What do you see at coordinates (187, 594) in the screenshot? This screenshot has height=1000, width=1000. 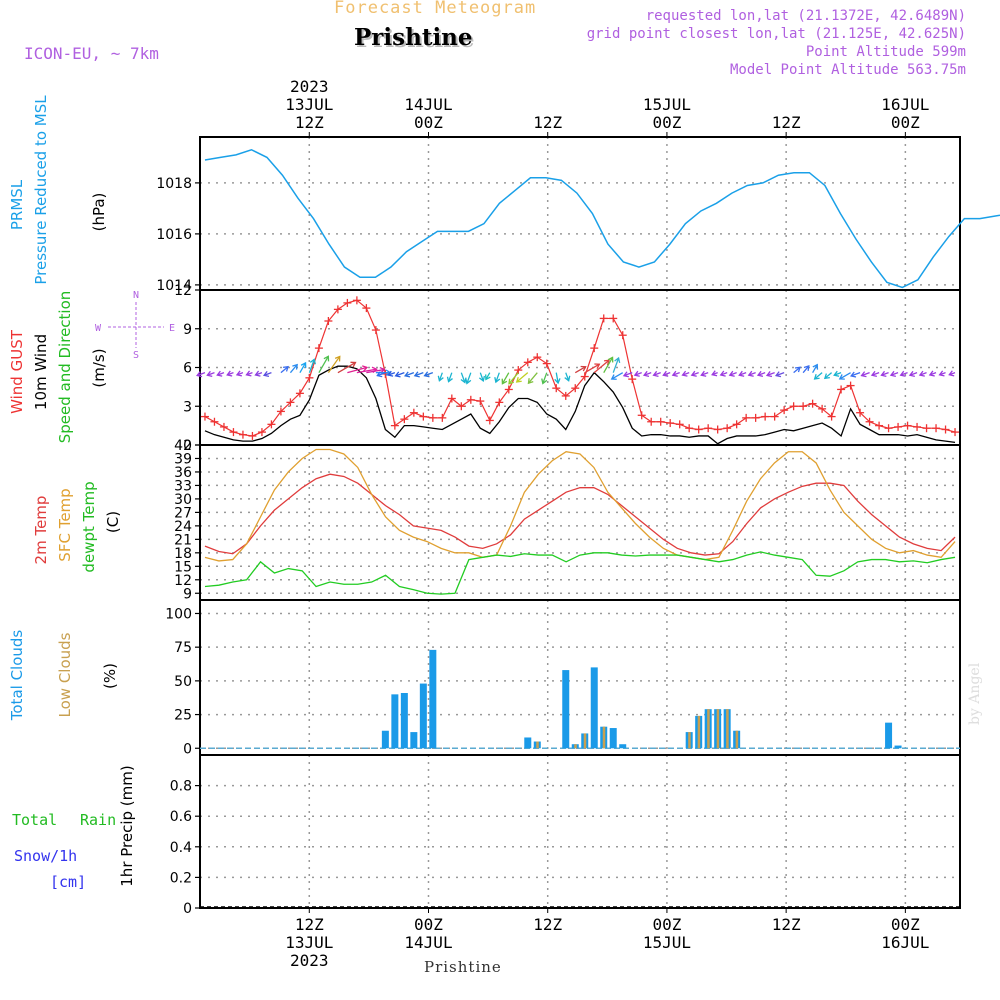 I see `y-tick-label: 9` at bounding box center [187, 594].